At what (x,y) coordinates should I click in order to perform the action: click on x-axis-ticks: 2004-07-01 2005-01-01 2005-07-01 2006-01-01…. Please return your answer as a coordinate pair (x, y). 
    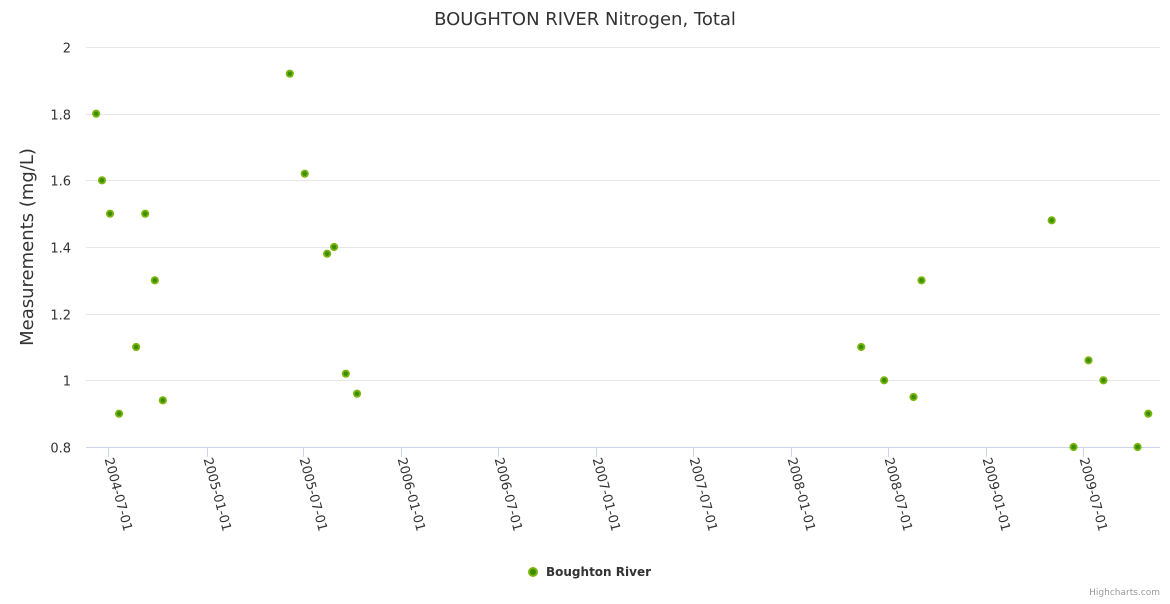
    Looking at the image, I should click on (605, 490).